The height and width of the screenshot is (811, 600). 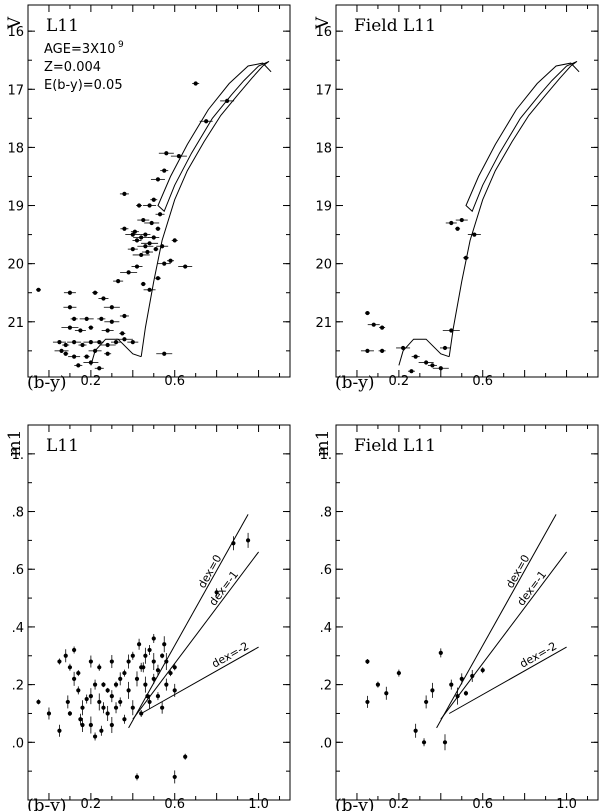 What do you see at coordinates (15, 148) in the screenshot?
I see `y-tick-label: 18` at bounding box center [15, 148].